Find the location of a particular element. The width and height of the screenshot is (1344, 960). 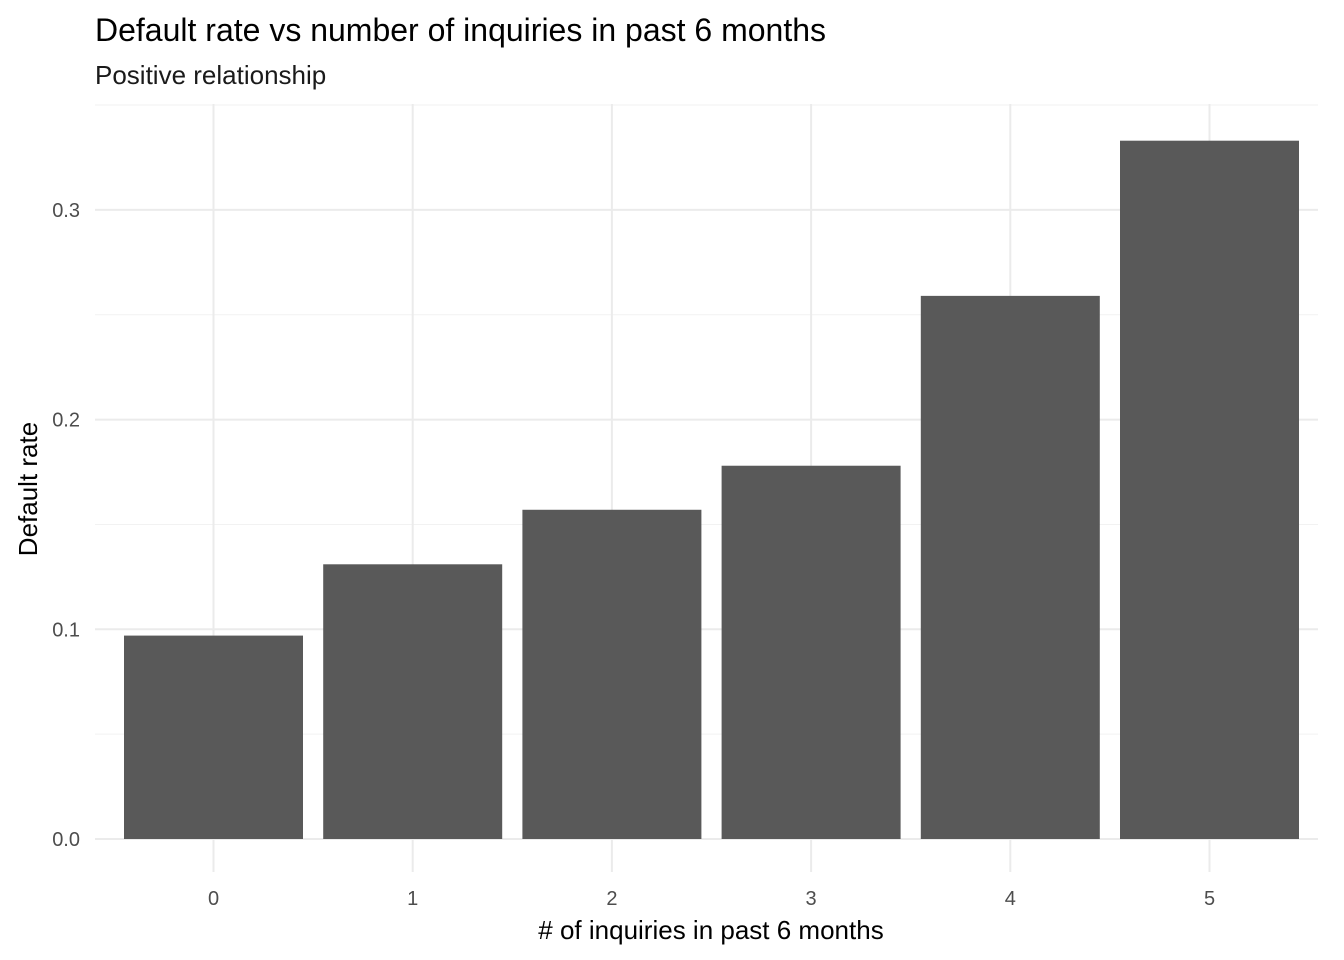

y-axis-ticks: 0.0 0.1 0.2 0.3 is located at coordinates (66, 525).